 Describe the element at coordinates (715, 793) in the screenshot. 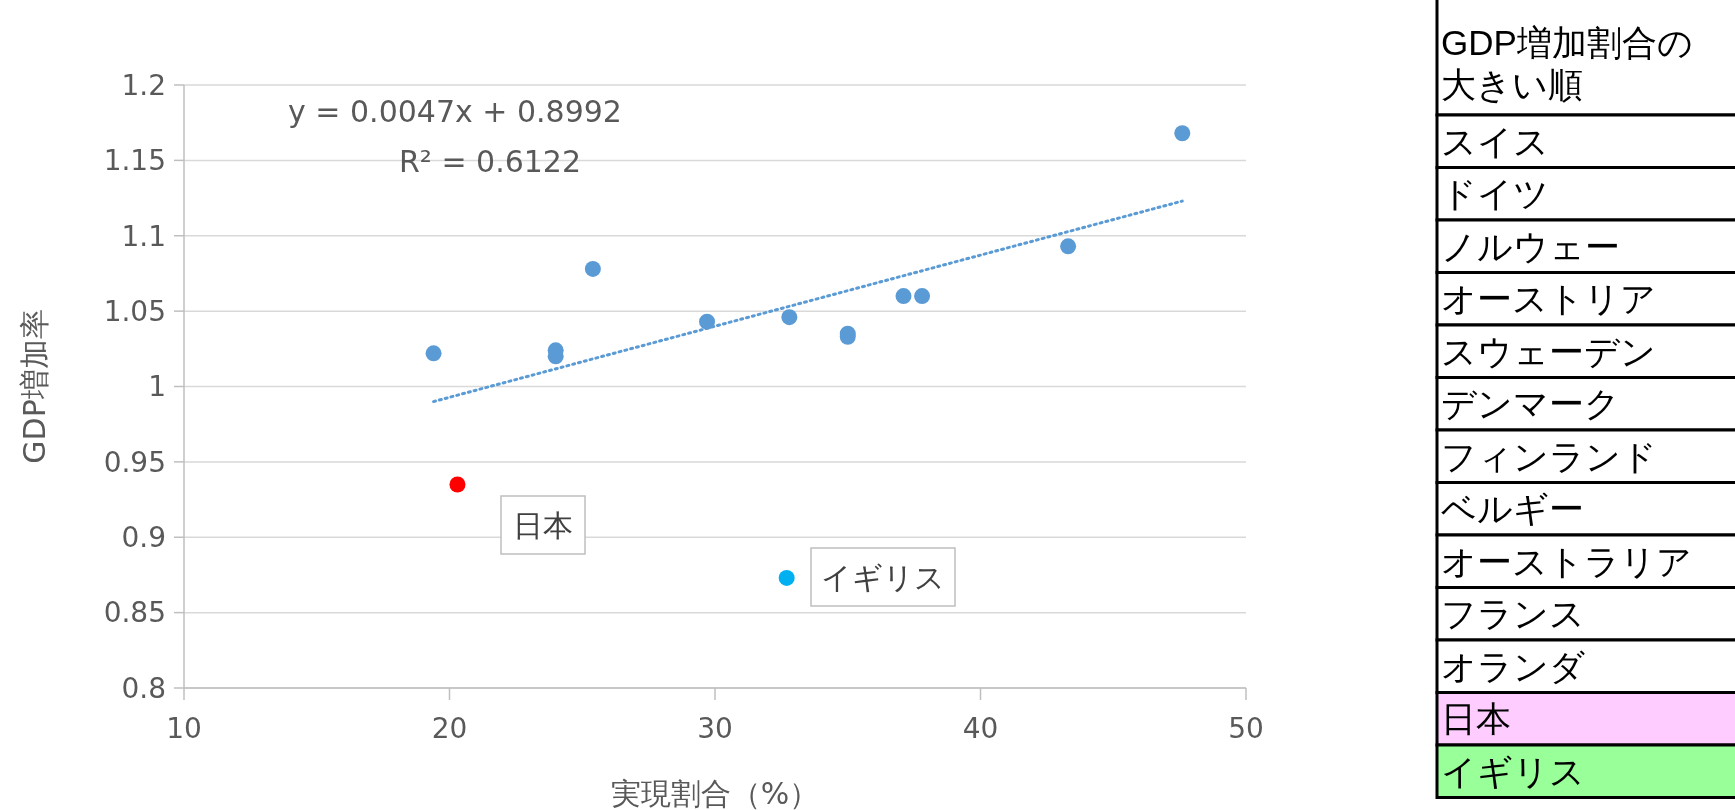

I see `x-axis-title: 実現割合（%）` at that location.